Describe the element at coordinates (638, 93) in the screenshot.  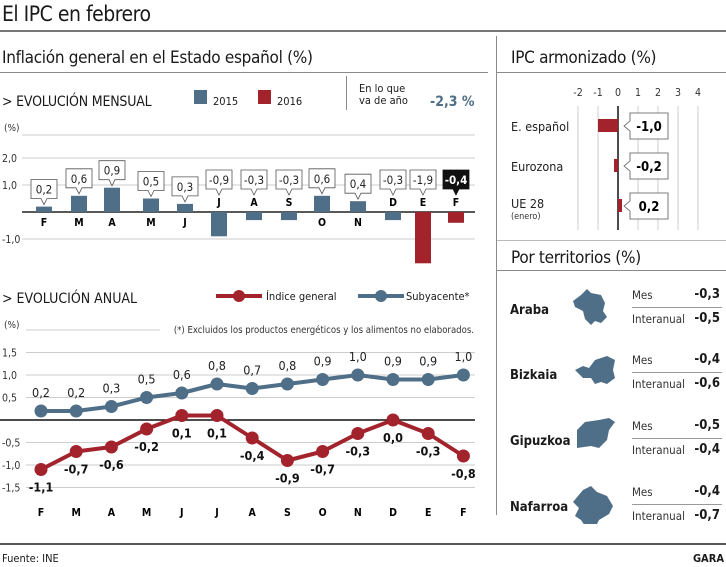
I see `x-tick-label: 1` at that location.